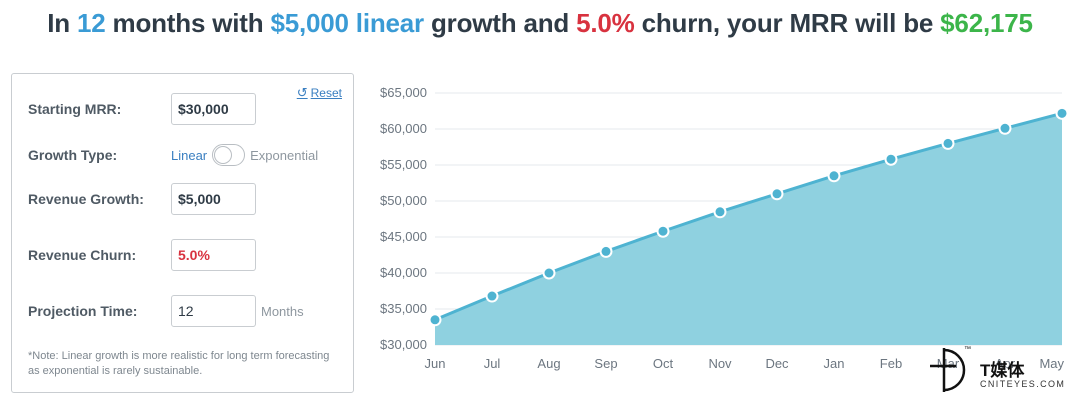 This screenshot has width=1080, height=405. I want to click on x-tick-label: Oct, so click(663, 363).